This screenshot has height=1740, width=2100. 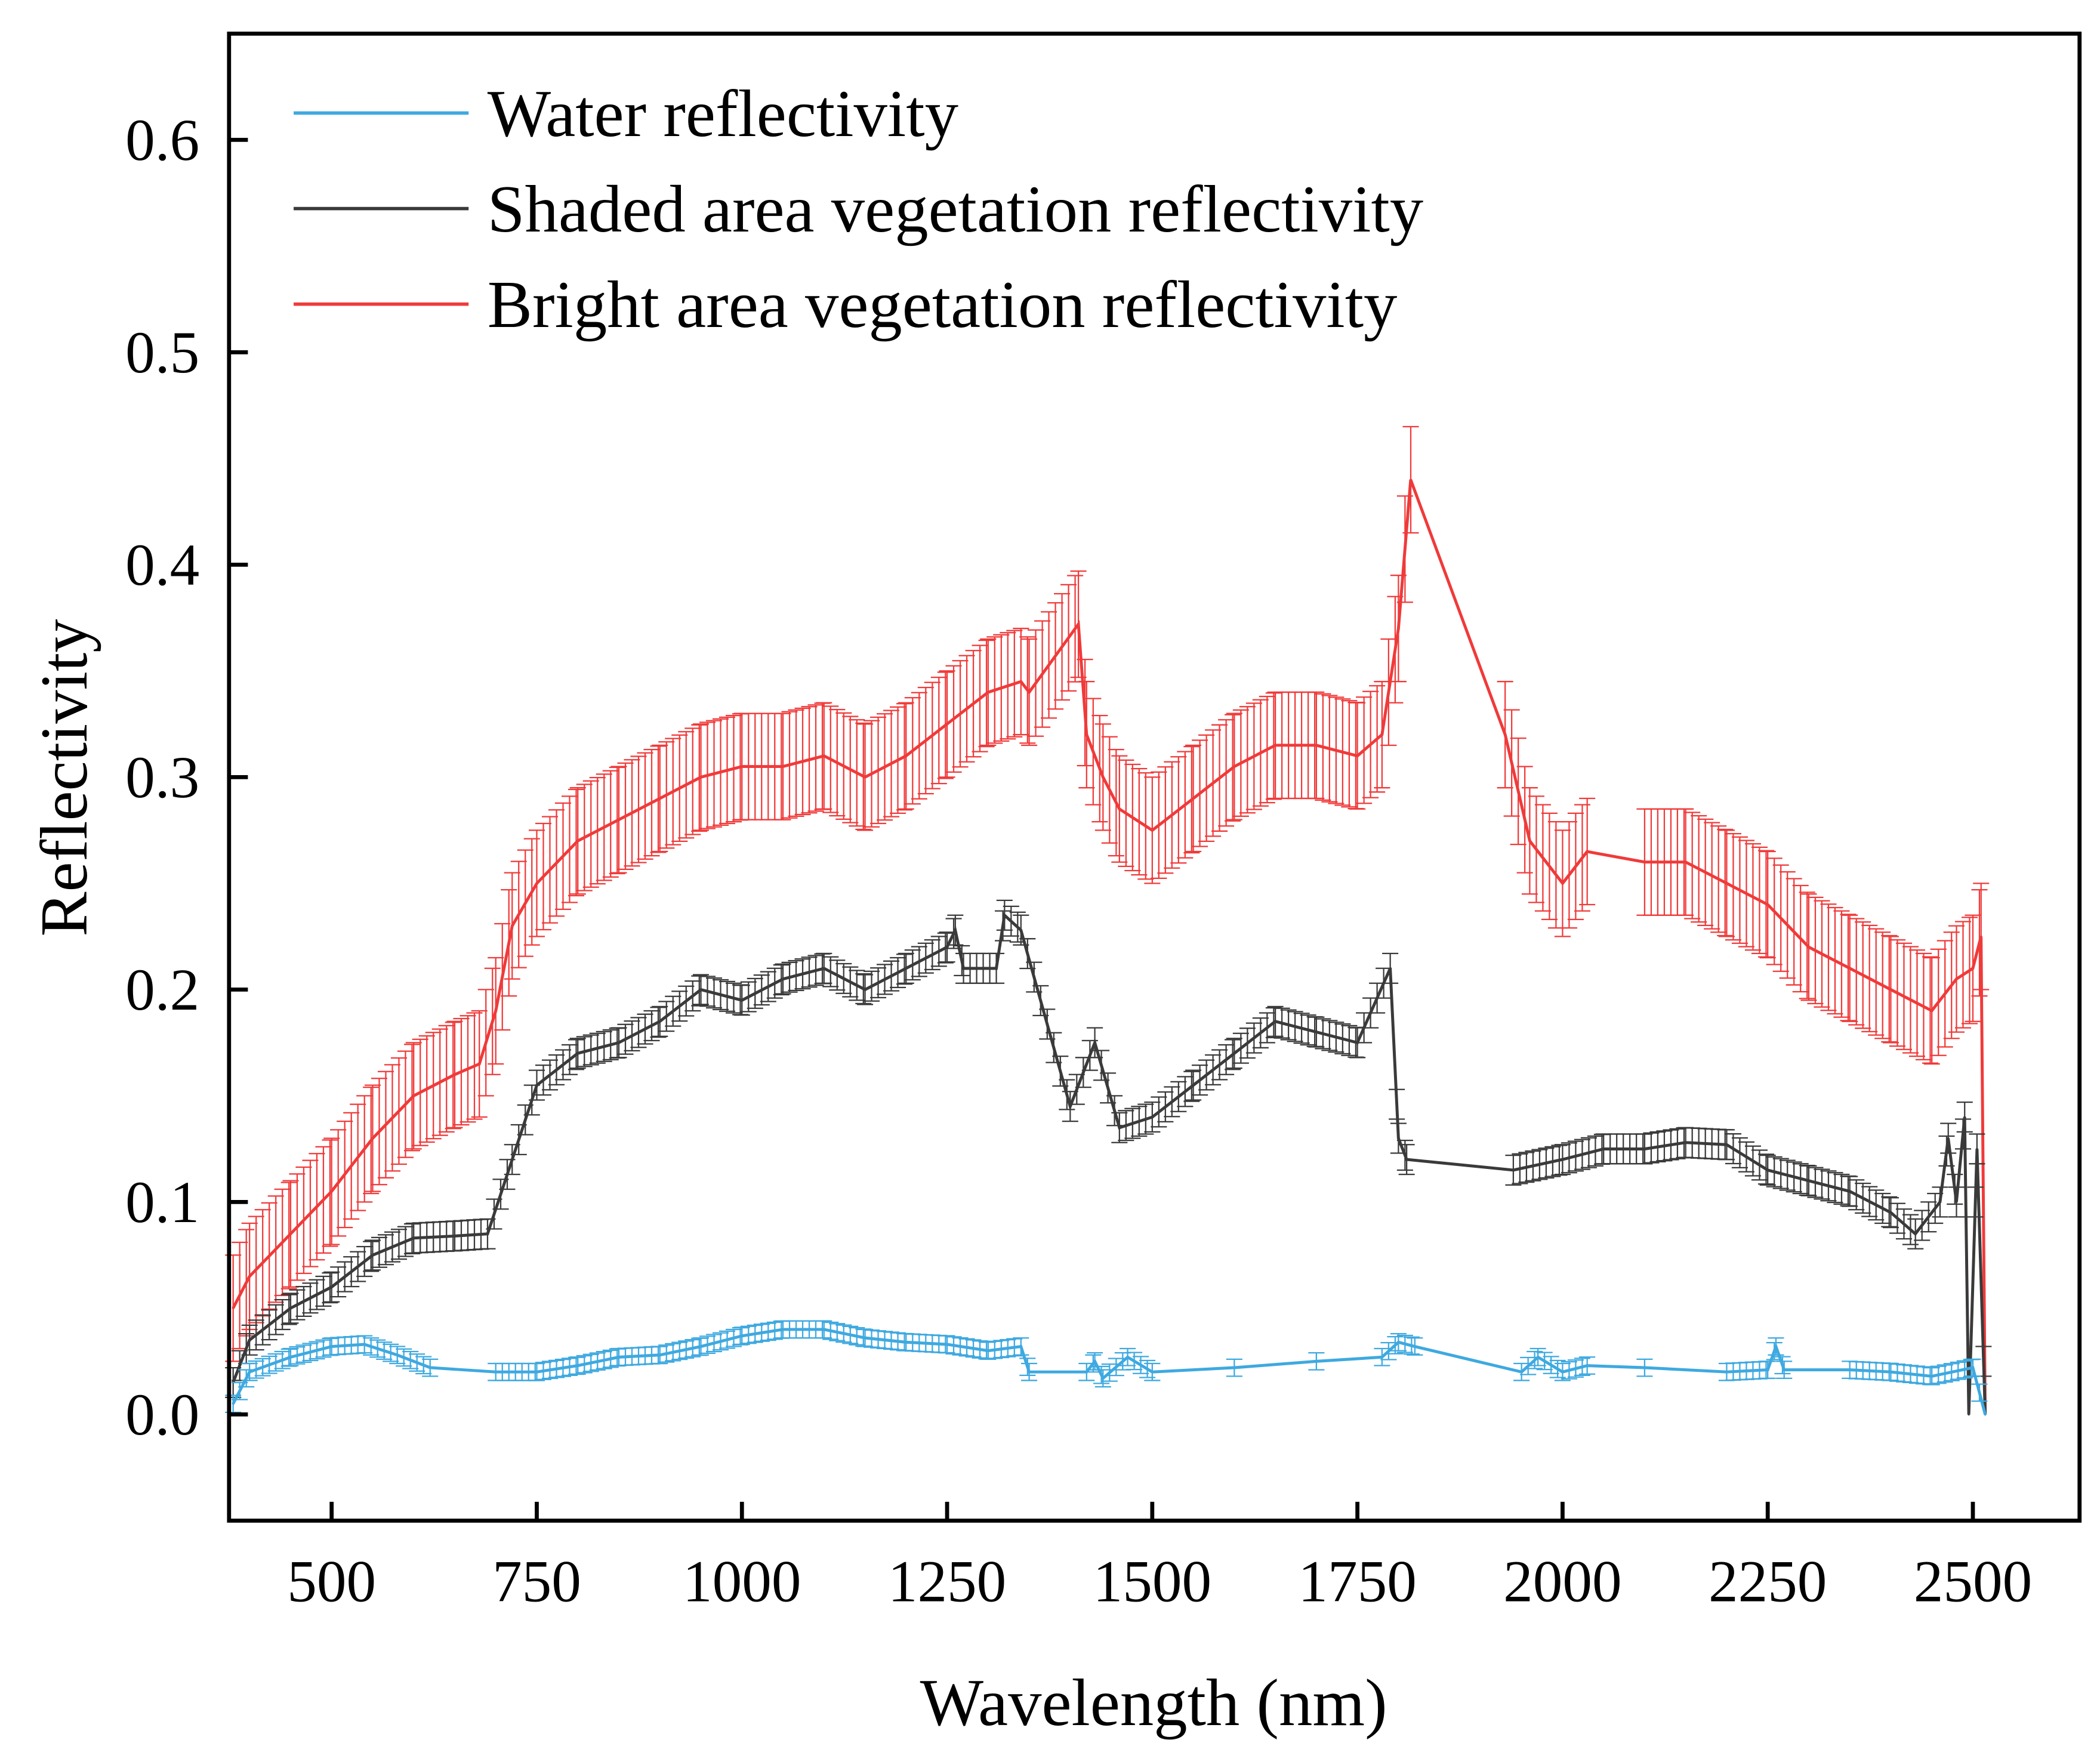 I want to click on x-tick-label: 1000, so click(x=742, y=1582).